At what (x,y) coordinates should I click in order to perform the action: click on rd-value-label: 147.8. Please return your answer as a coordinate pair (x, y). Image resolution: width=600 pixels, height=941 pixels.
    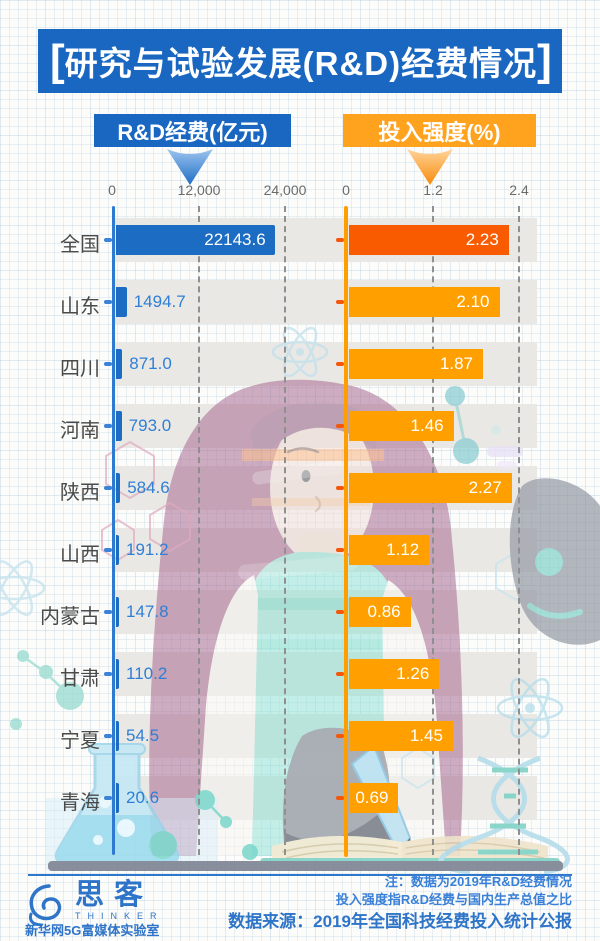
    Looking at the image, I should click on (147, 611).